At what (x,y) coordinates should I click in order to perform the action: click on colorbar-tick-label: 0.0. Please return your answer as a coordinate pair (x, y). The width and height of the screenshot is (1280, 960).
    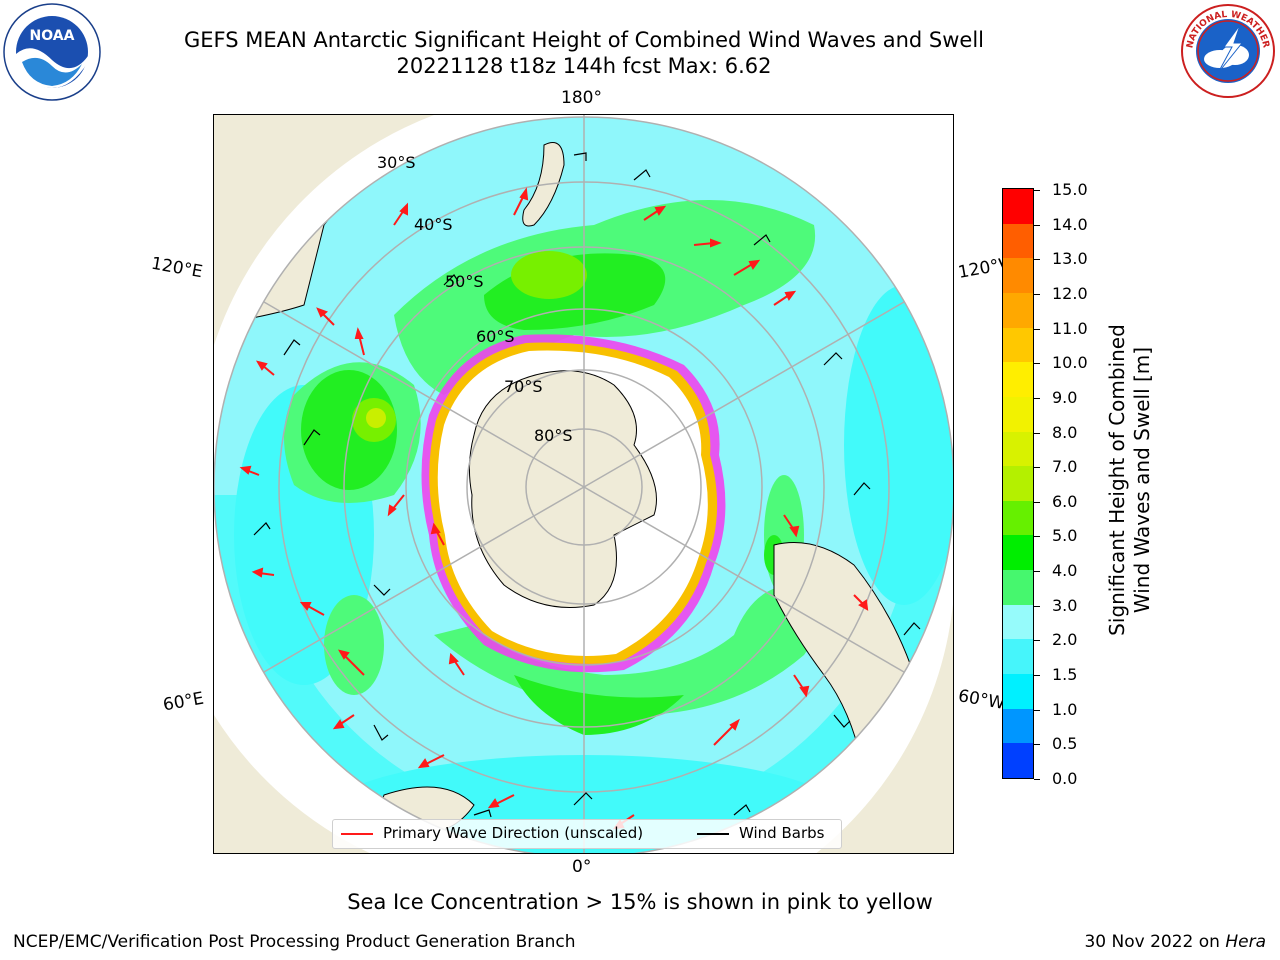
    Looking at the image, I should click on (1065, 778).